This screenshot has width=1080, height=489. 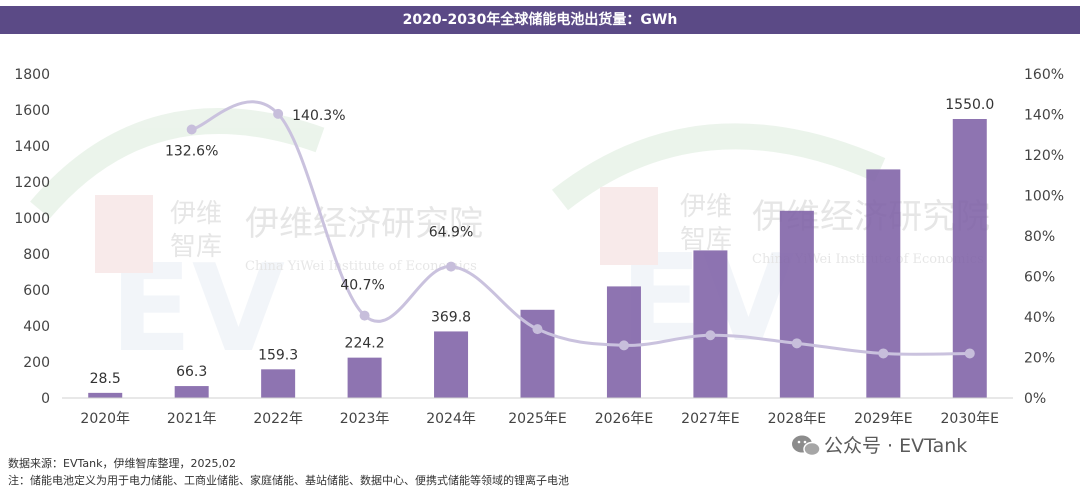 I want to click on bar-value-label: 369.8, so click(x=451, y=317).